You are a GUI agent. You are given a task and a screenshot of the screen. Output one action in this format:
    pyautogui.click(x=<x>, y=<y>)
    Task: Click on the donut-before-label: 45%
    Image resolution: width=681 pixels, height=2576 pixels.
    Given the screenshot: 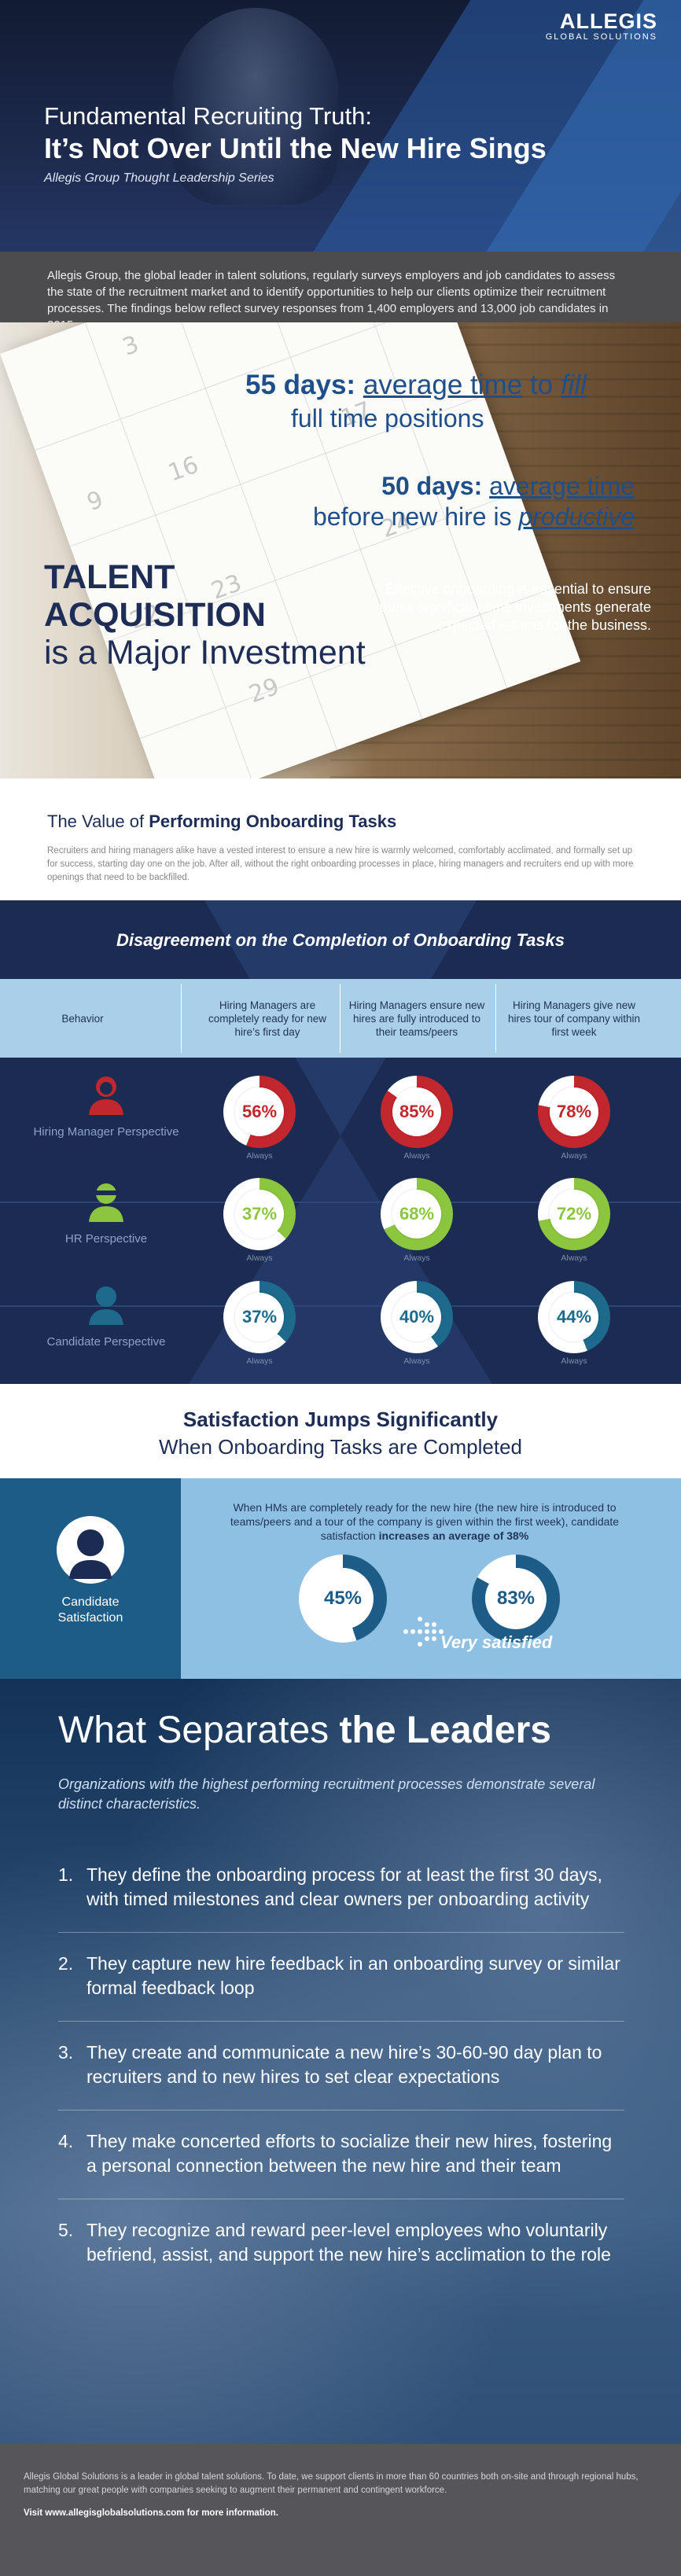 What is the action you would take?
    pyautogui.click(x=343, y=1599)
    